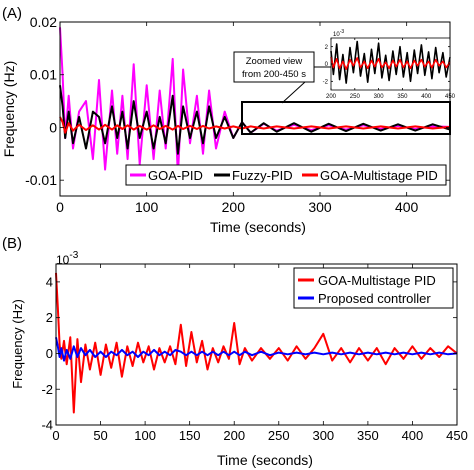  I want to click on panel-a-x-tick-label: 300, so click(320, 207).